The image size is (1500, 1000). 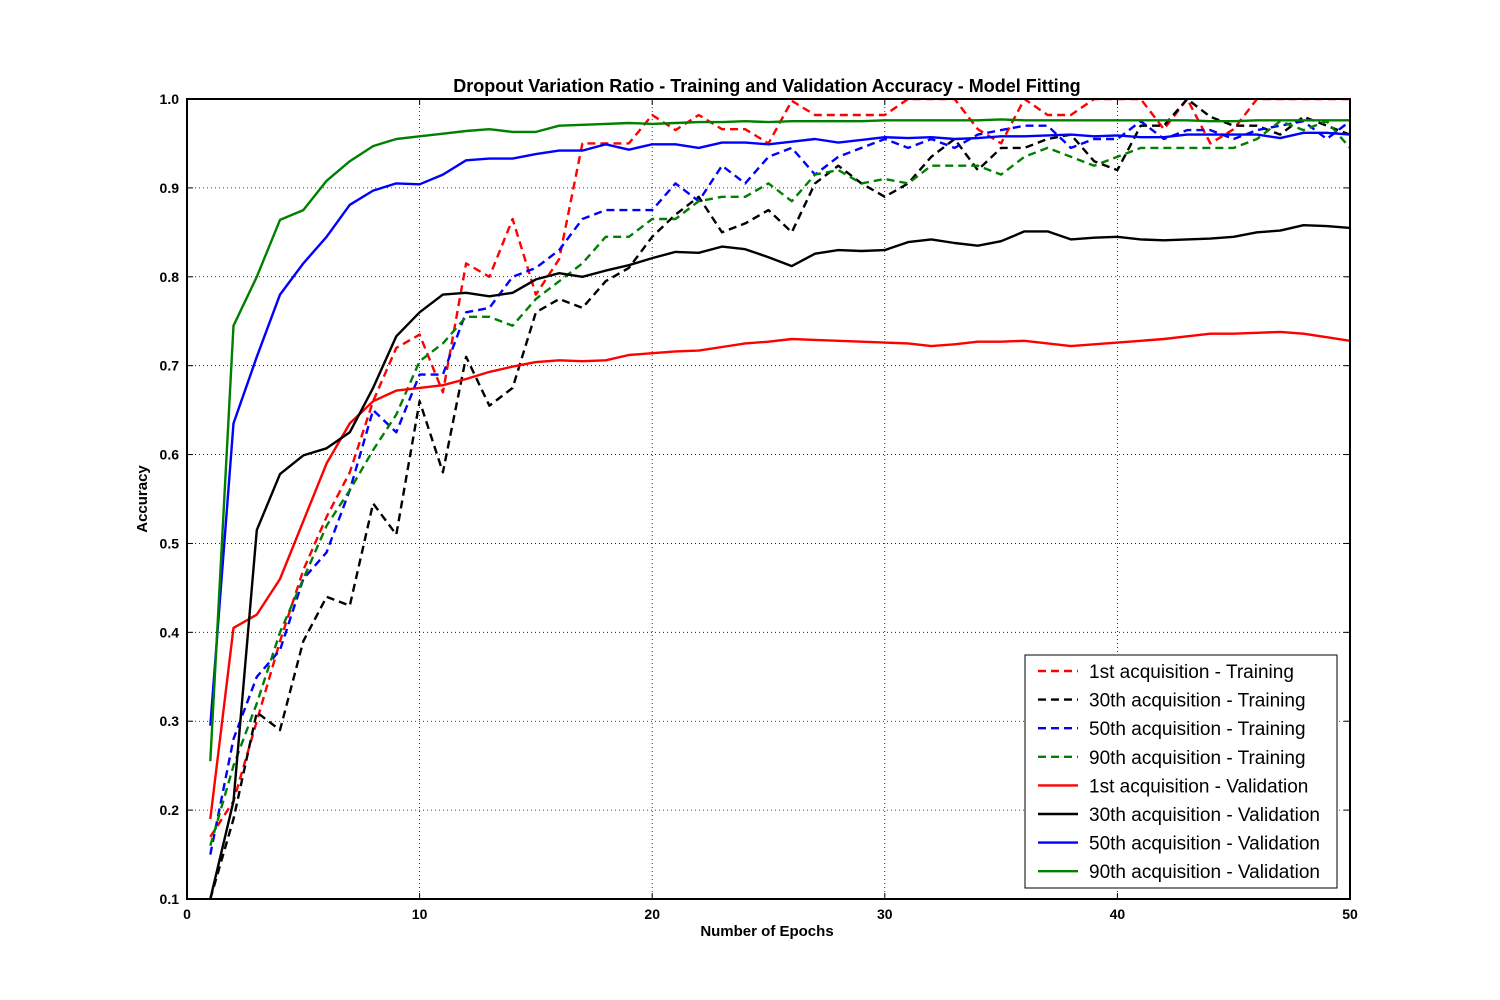 What do you see at coordinates (1198, 786) in the screenshot?
I see `legend-label: 1st acquisition - Validation` at bounding box center [1198, 786].